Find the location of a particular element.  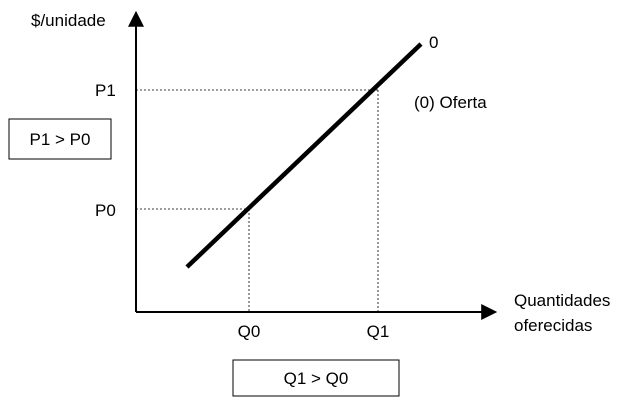

x-axis-label-line1: Quantidades is located at coordinates (562, 300).